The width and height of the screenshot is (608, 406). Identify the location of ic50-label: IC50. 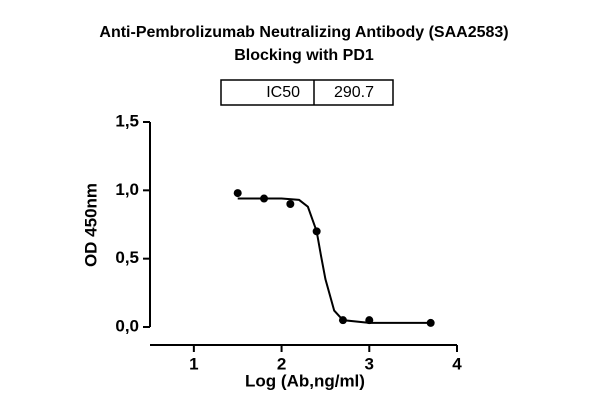
(283, 92).